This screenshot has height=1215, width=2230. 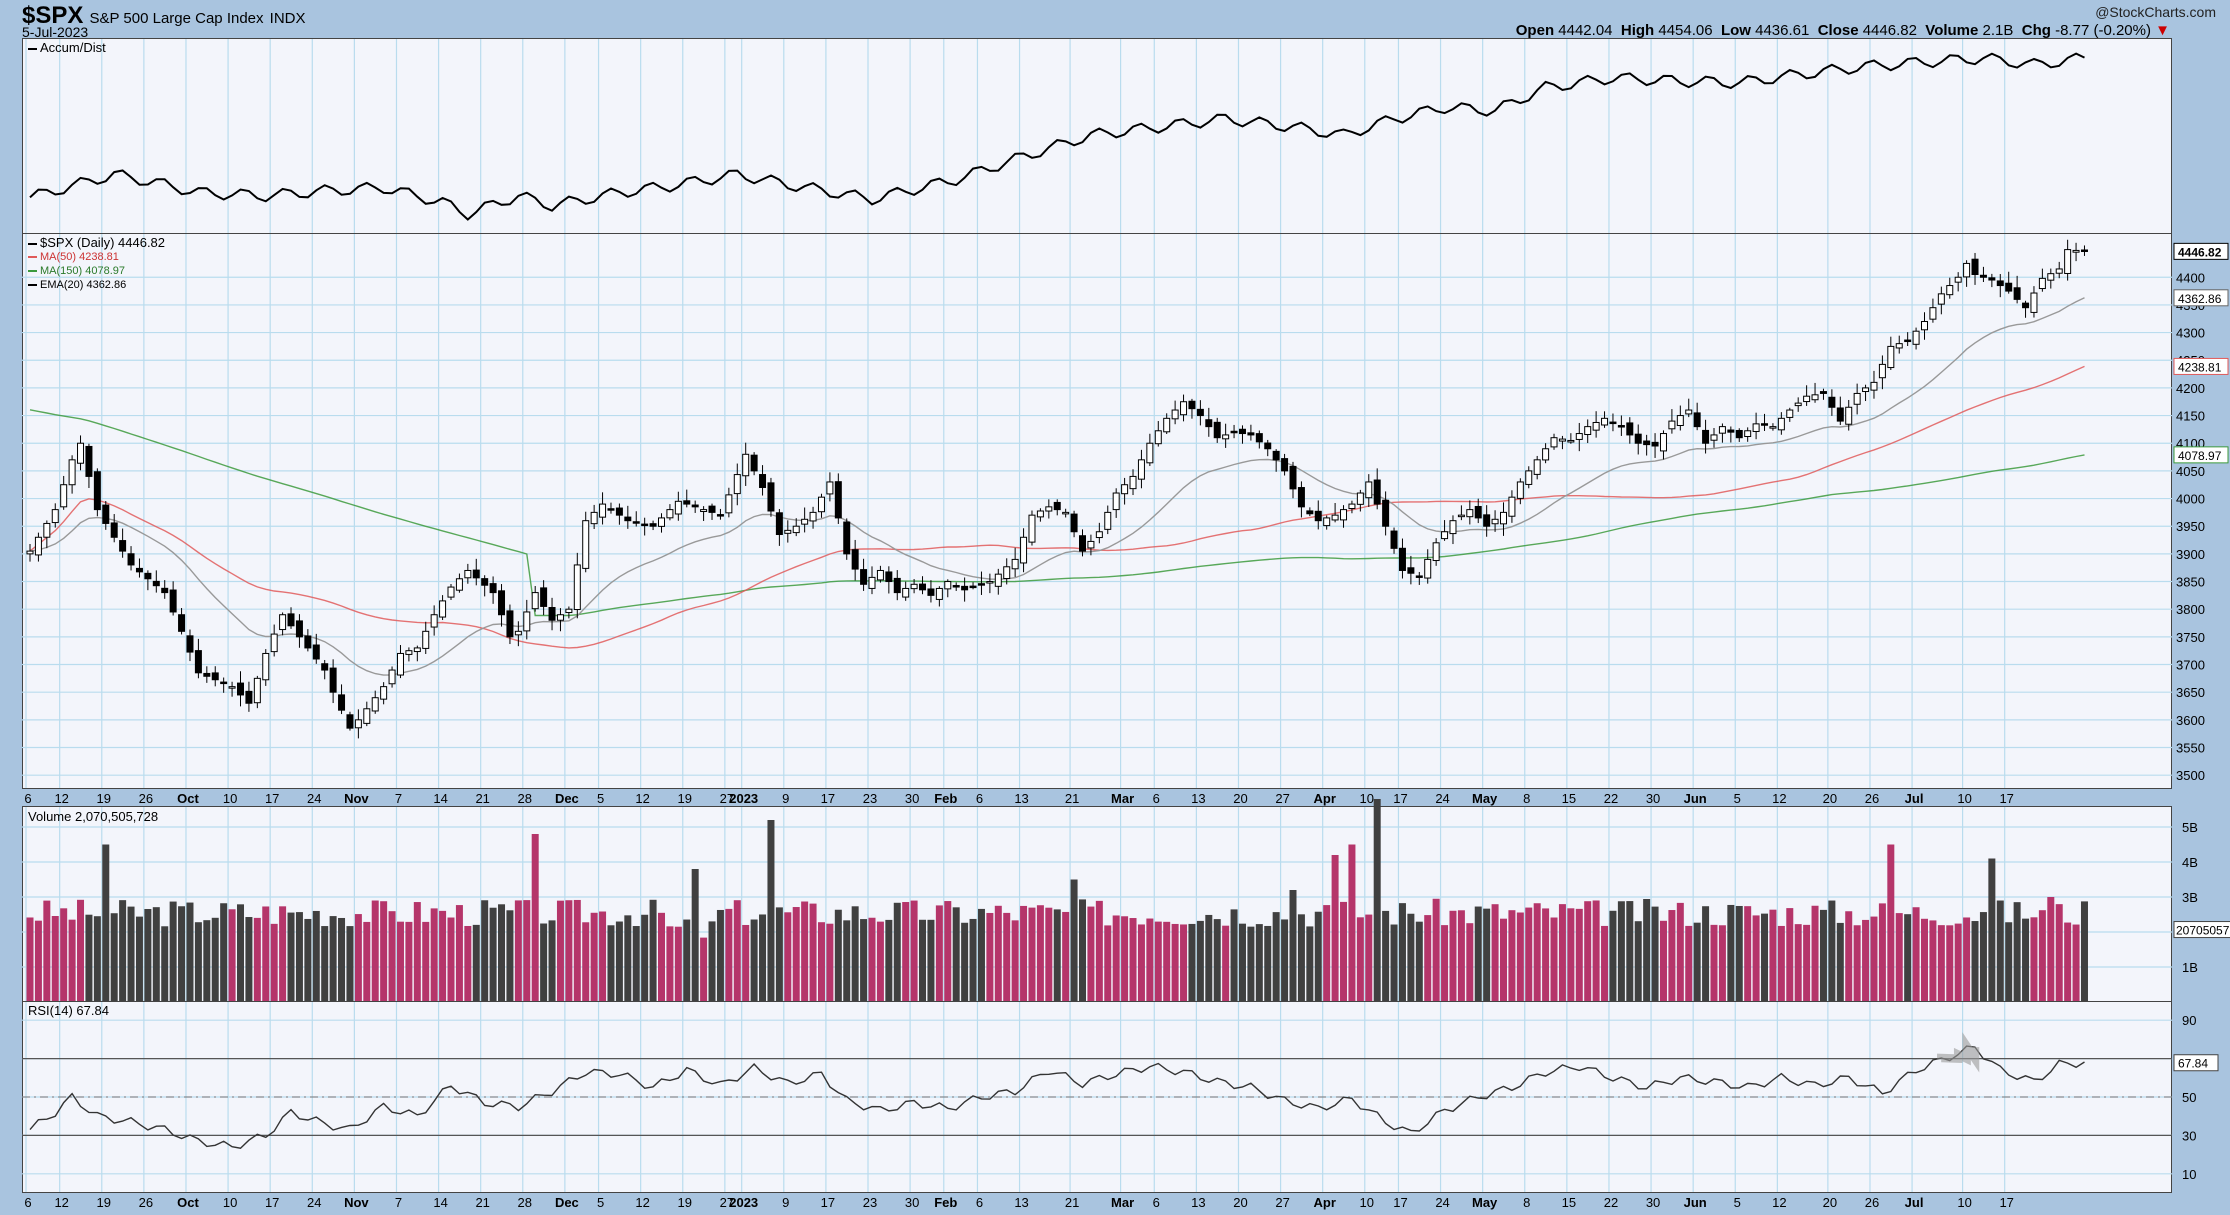 I want to click on y-tick-label: 3800, so click(x=2190, y=609).